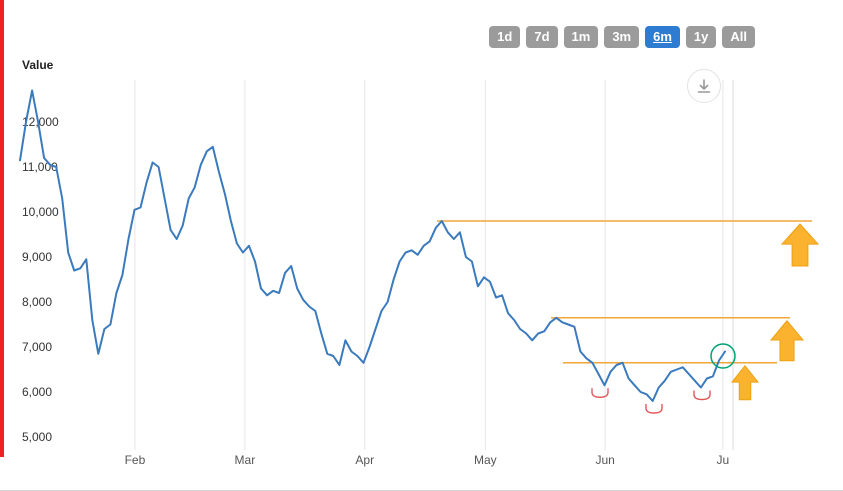  I want to click on download-icon, so click(704, 86).